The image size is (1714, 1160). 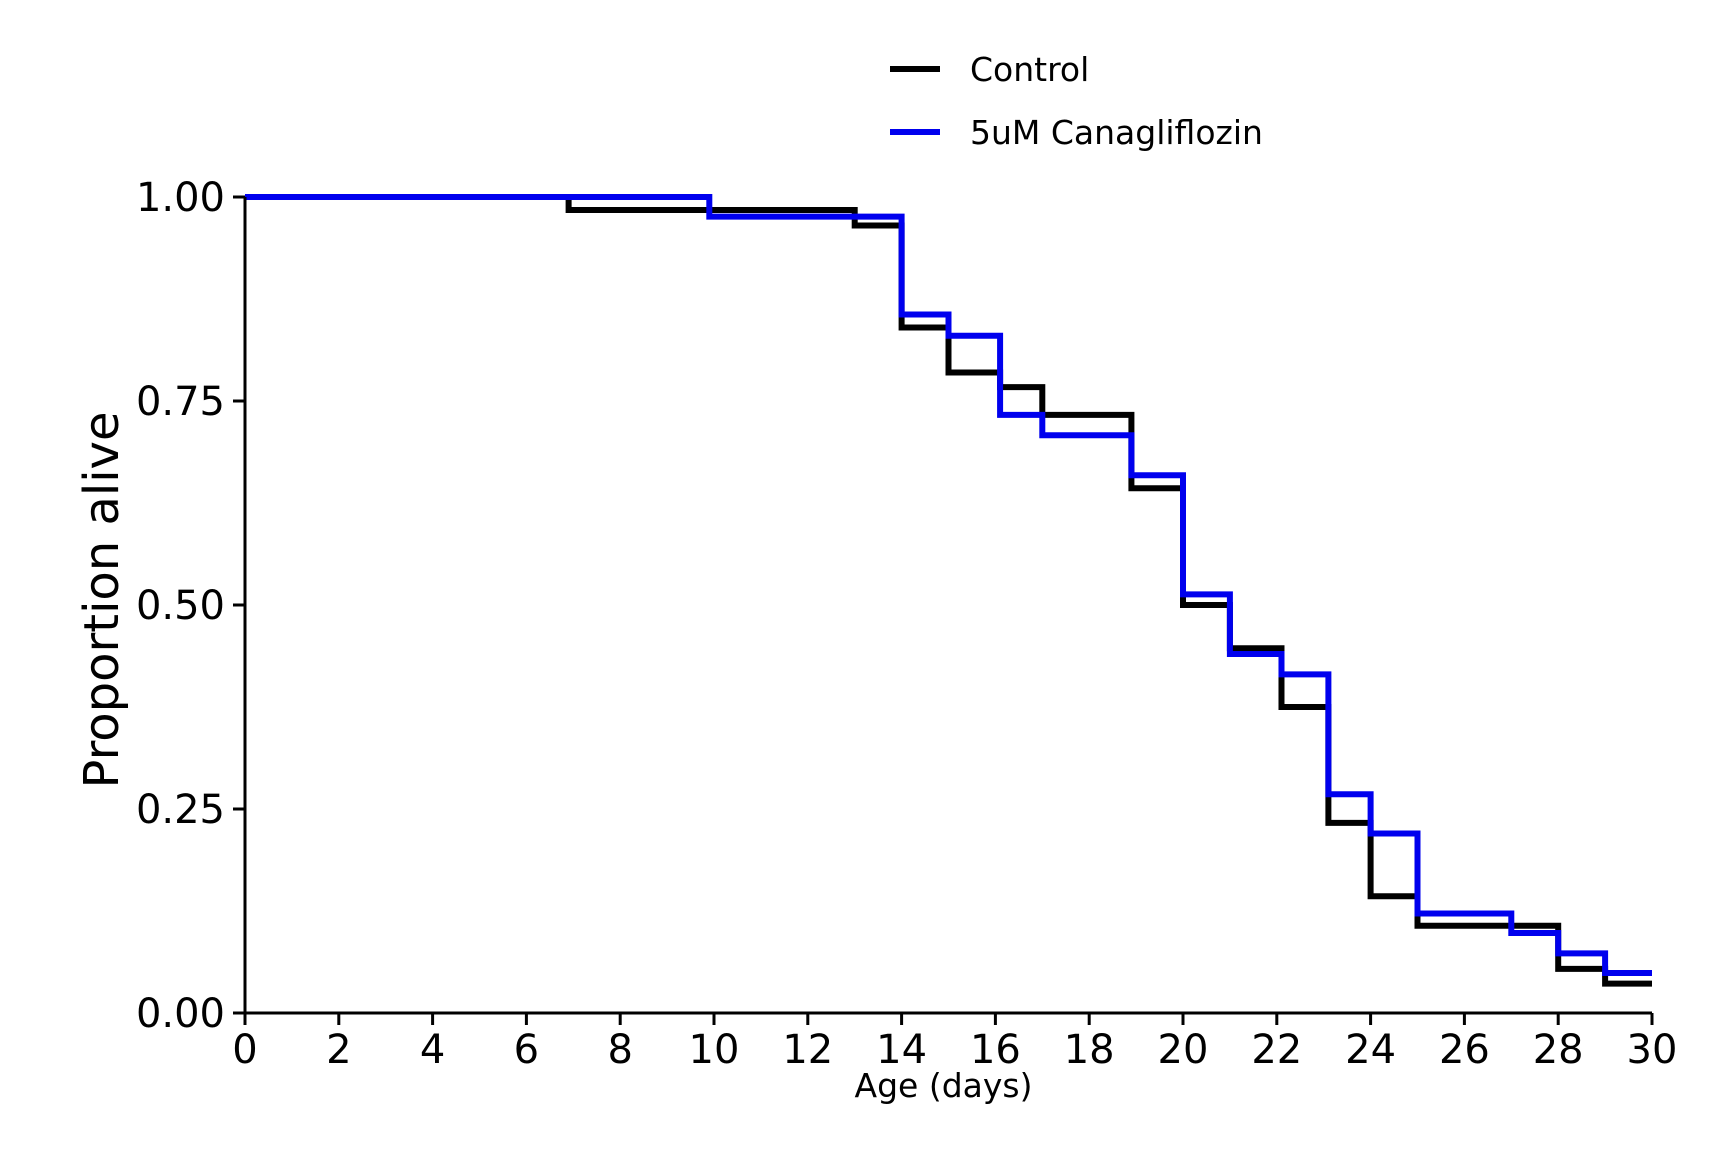 I want to click on x-tick-label: 28, so click(x=1558, y=1050).